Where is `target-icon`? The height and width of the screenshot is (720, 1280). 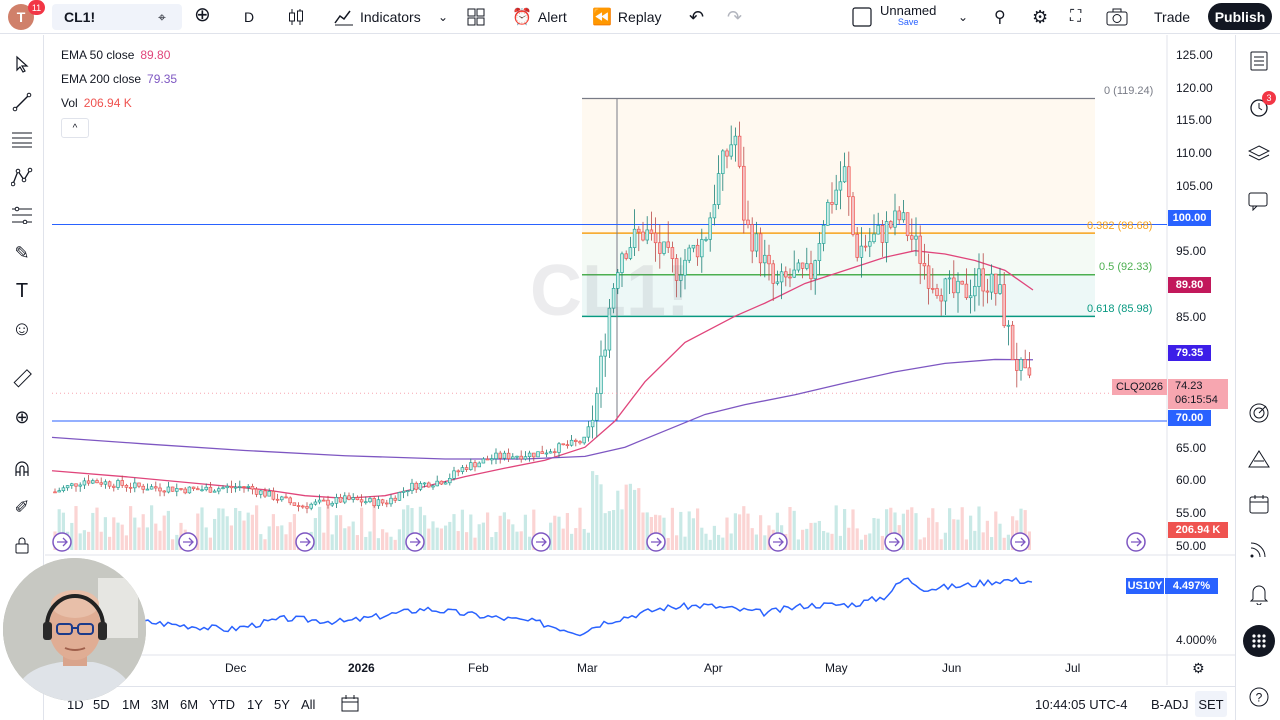 target-icon is located at coordinates (1259, 413).